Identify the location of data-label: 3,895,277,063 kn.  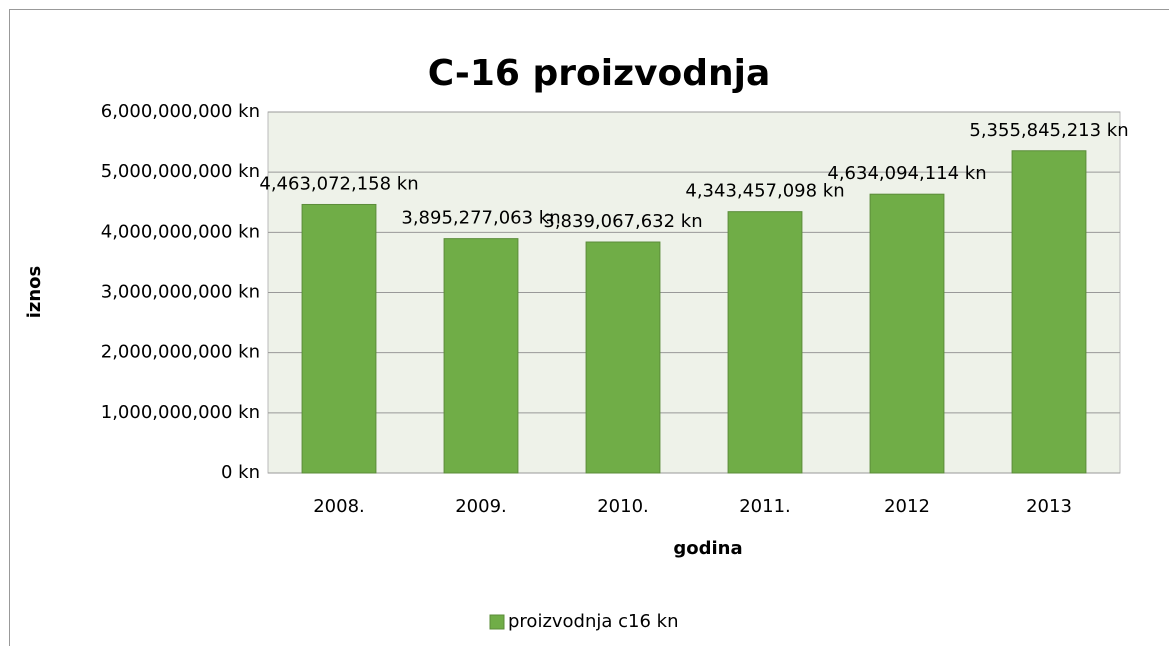
(480, 218).